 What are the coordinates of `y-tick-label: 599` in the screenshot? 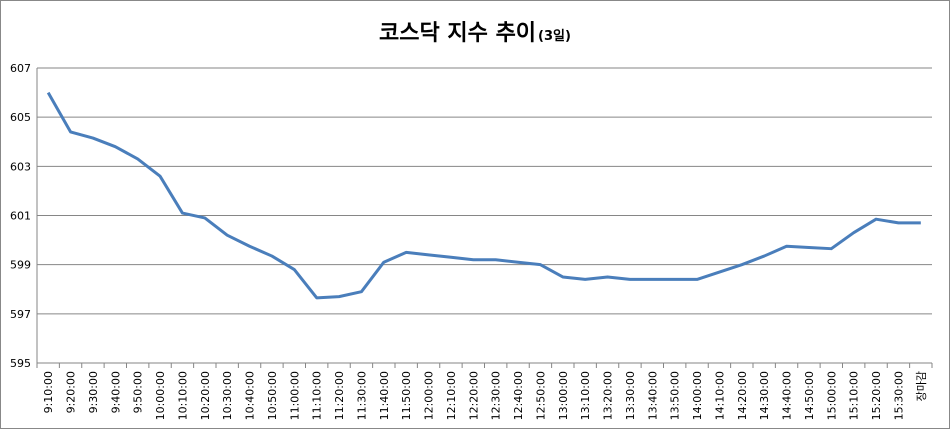 It's located at (20, 265).